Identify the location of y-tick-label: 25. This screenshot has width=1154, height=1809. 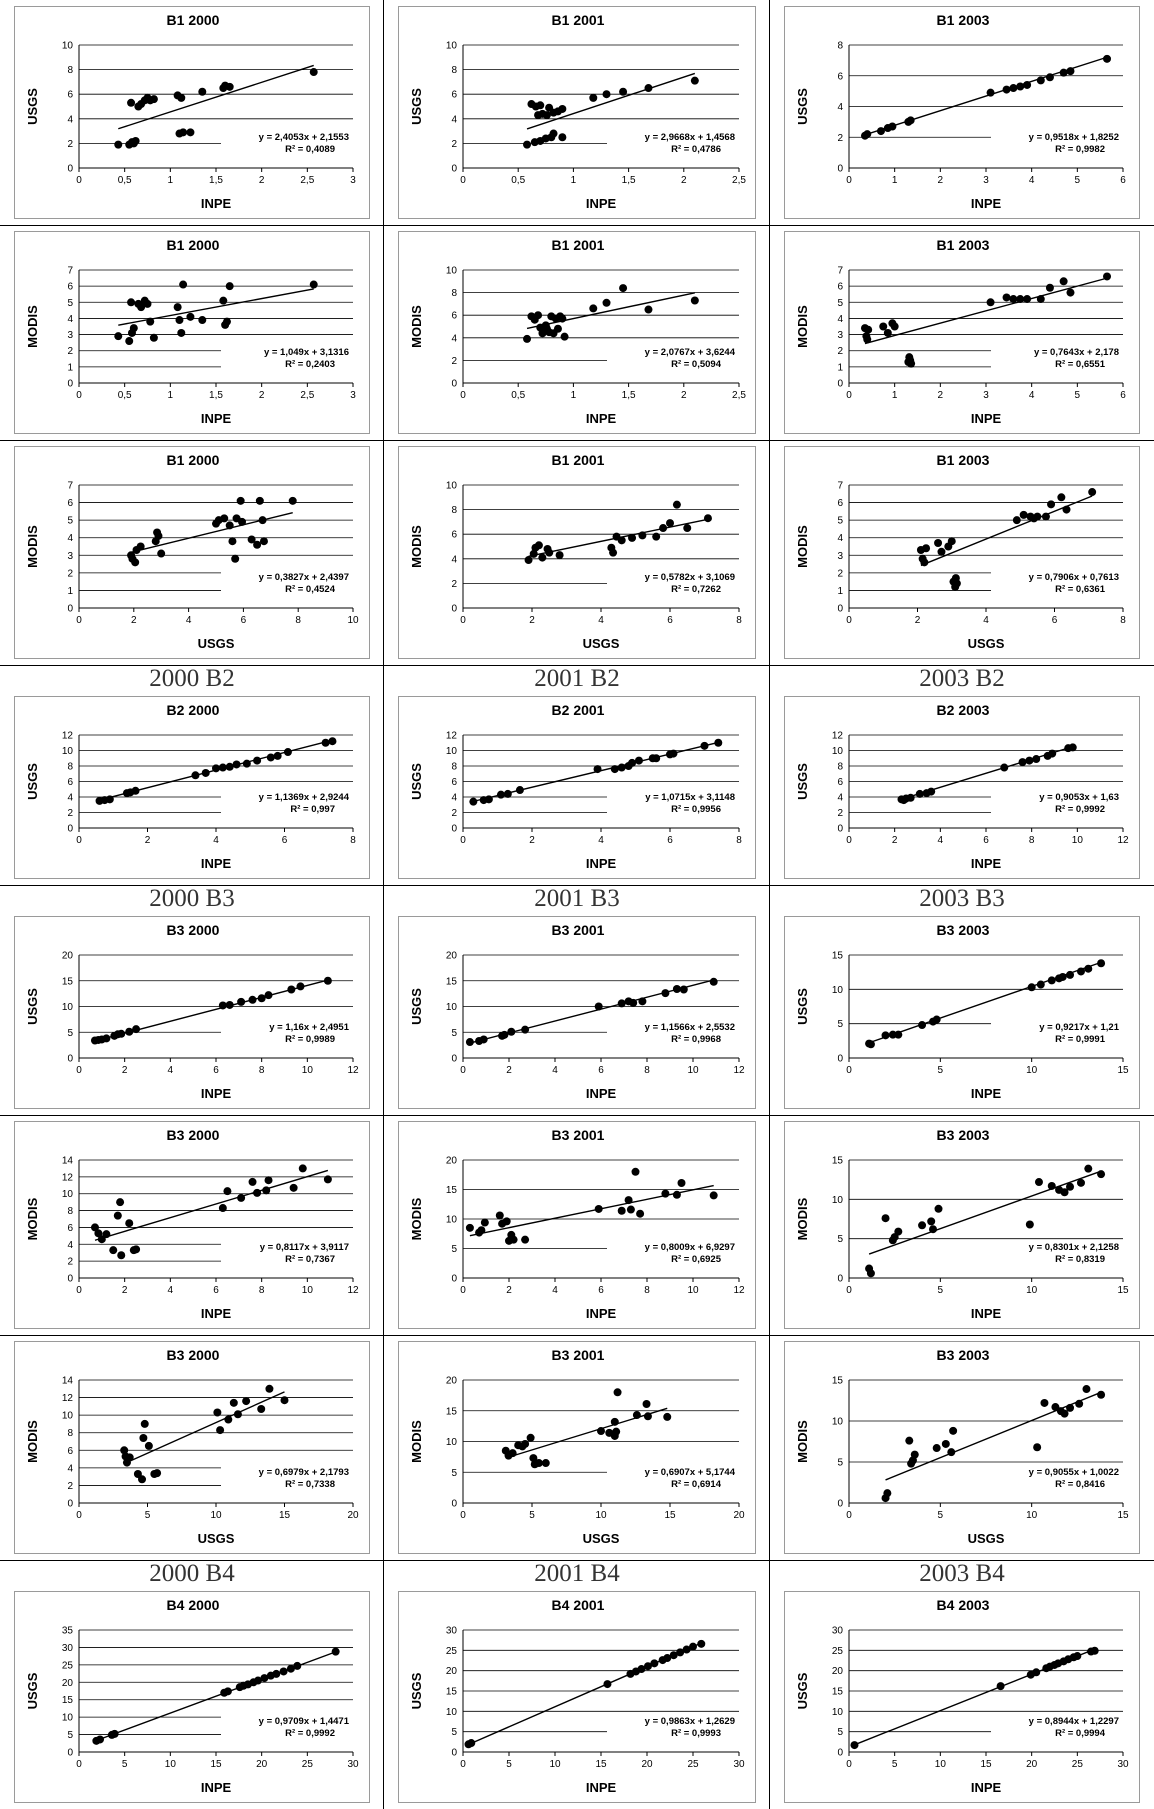
(838, 1651).